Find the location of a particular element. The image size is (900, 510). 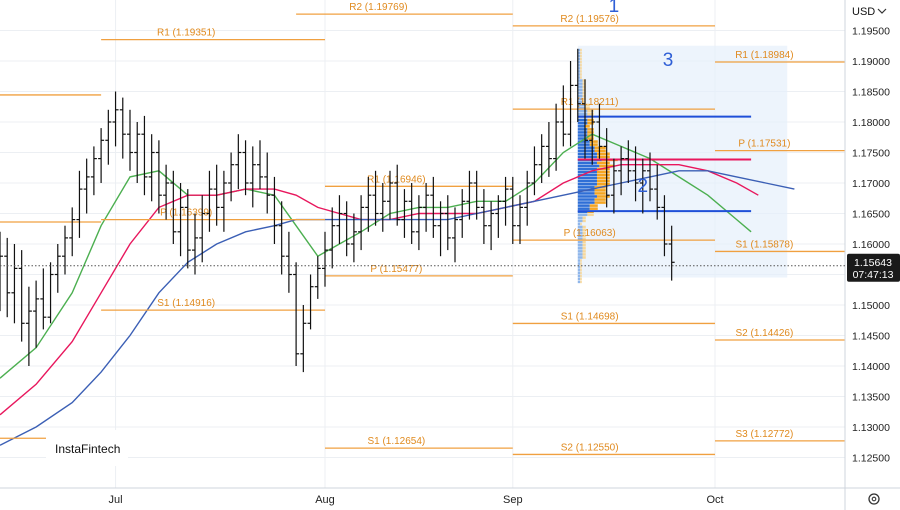

y-tick-label: 1.17500 is located at coordinates (871, 154).